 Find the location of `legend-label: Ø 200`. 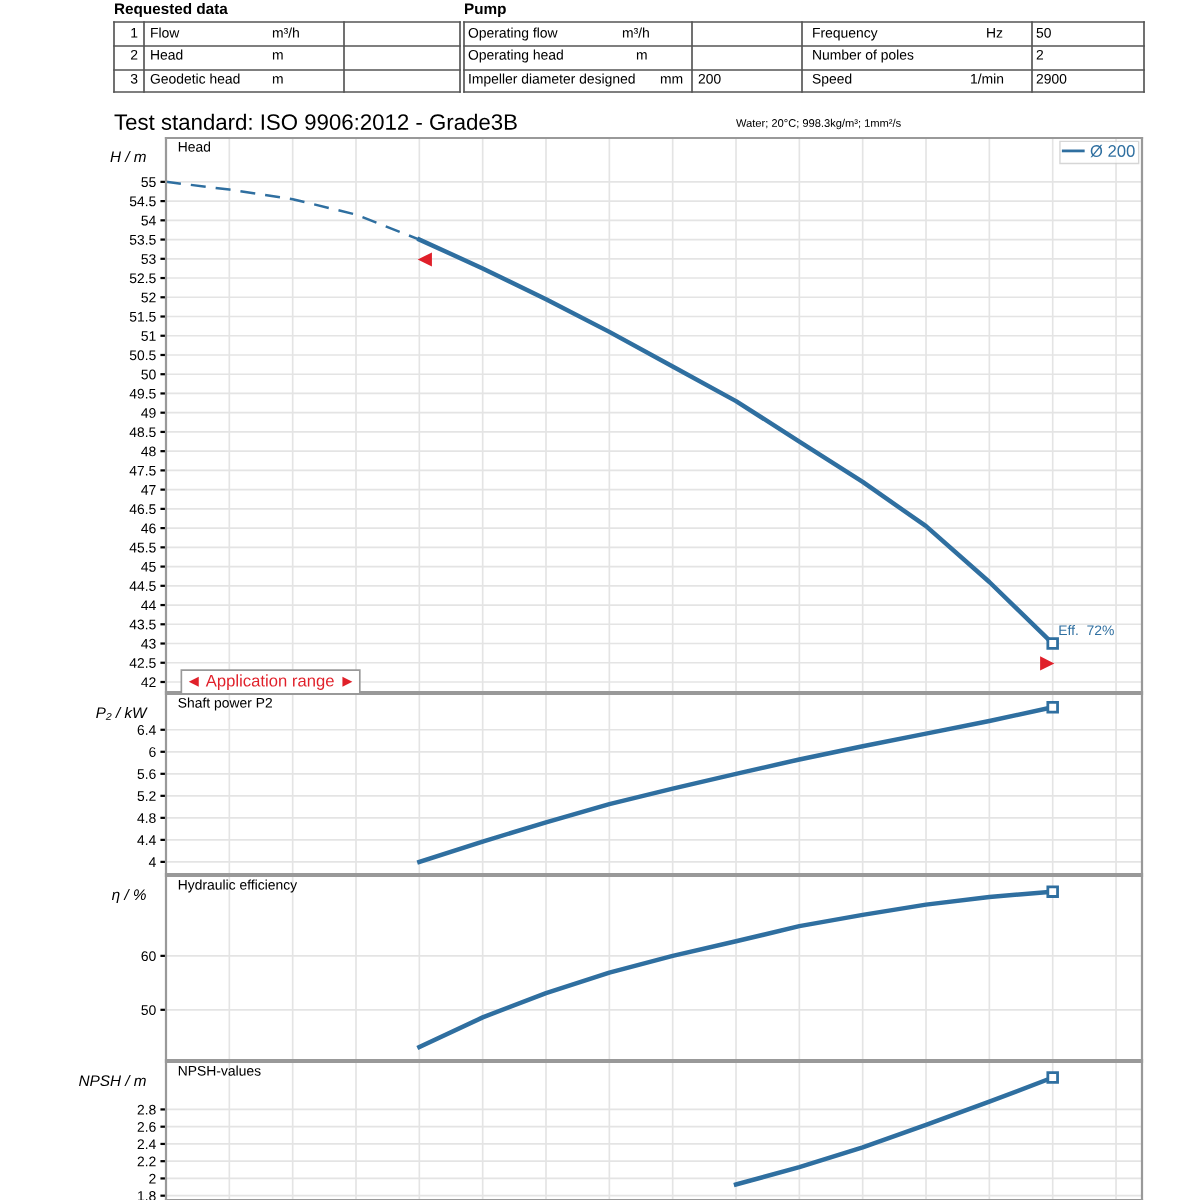

legend-label: Ø 200 is located at coordinates (1112, 151).